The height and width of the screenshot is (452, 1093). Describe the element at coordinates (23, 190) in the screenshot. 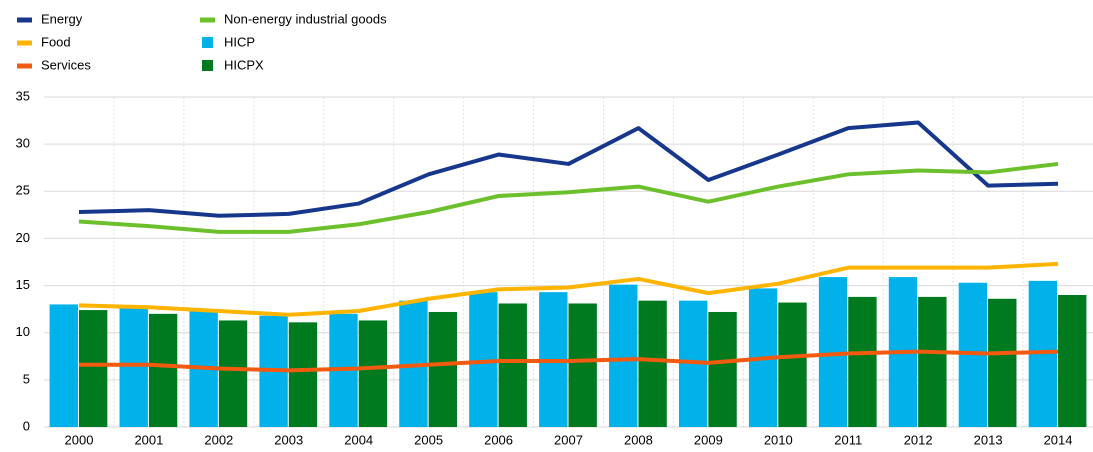

I see `y-tick-label: 25` at that location.